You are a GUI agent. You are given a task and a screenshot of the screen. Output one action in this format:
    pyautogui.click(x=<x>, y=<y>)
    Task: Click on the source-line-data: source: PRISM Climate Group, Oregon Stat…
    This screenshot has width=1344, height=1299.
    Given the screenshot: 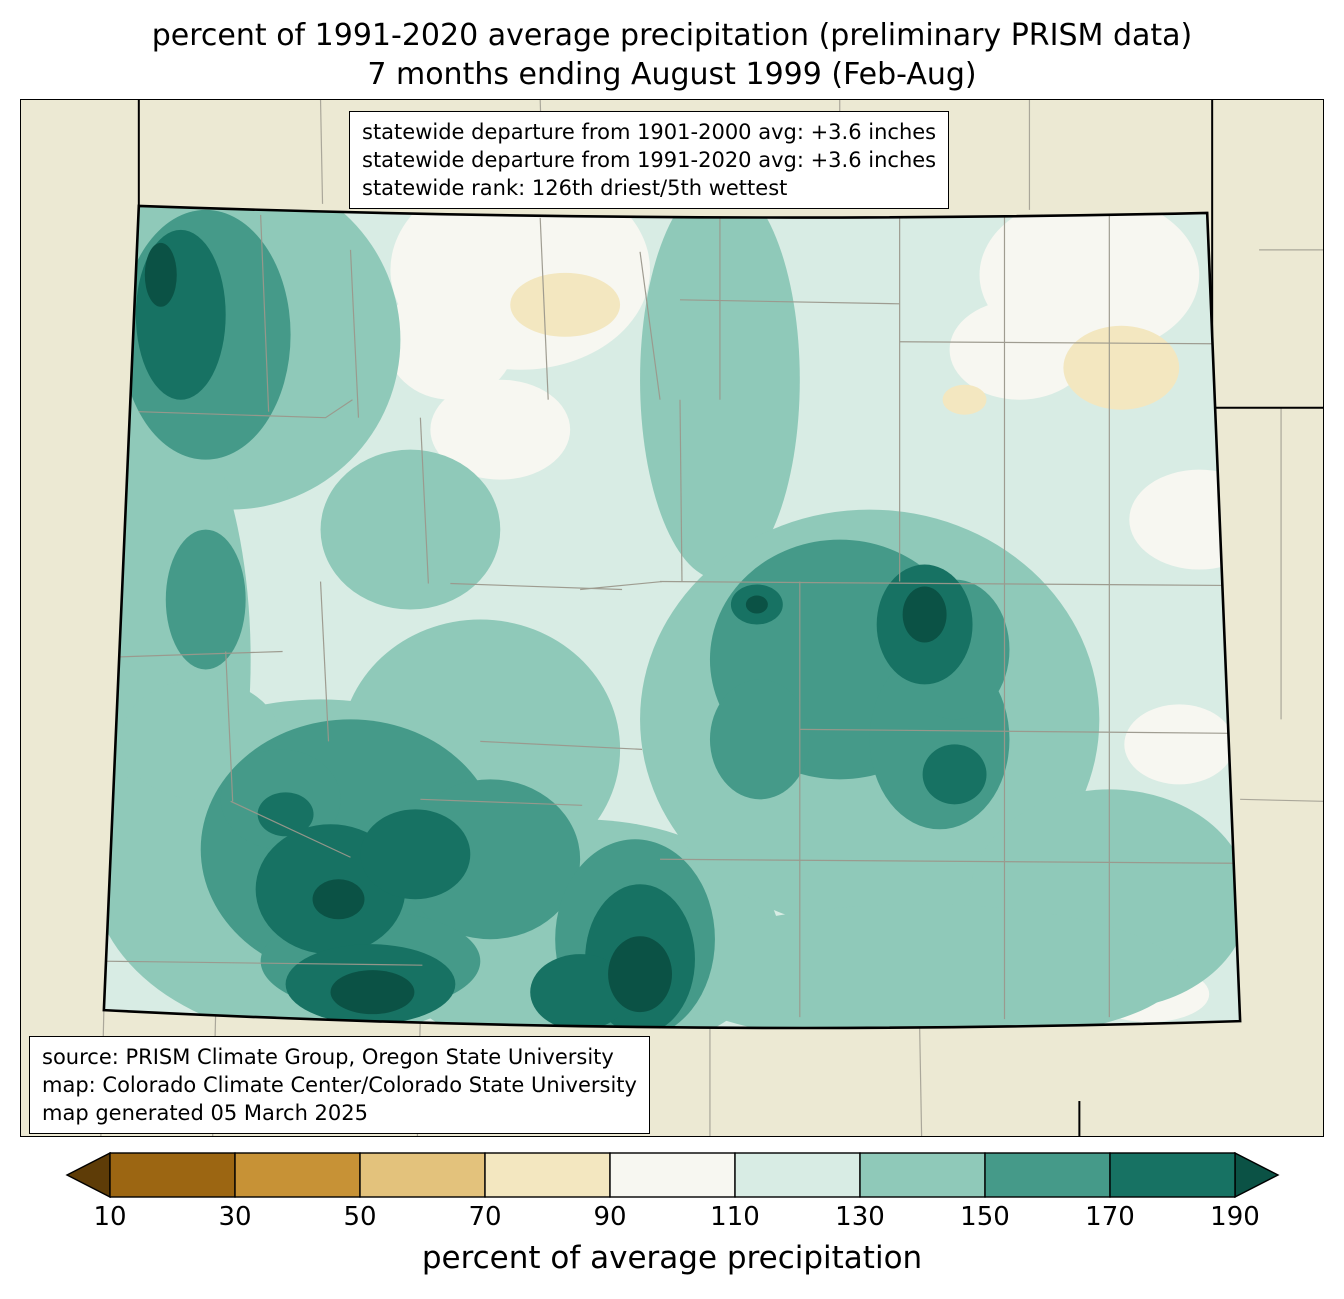 What is the action you would take?
    pyautogui.click(x=328, y=1057)
    